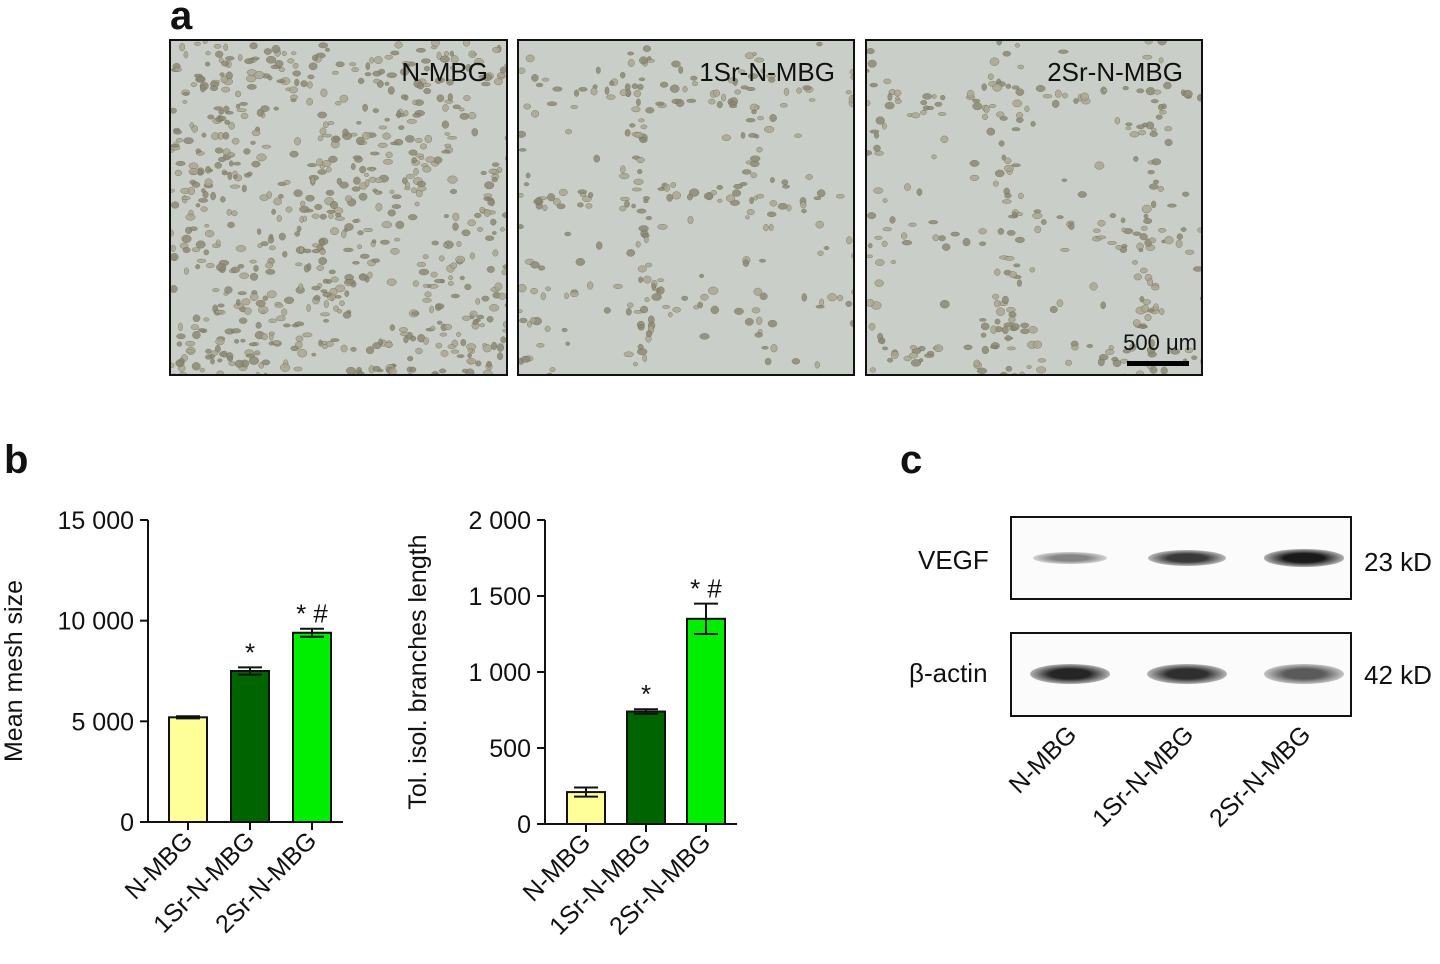 This screenshot has height=964, width=1440. Describe the element at coordinates (1398, 675) in the screenshot. I see `blot-size-label-actin: 42 kD` at that location.